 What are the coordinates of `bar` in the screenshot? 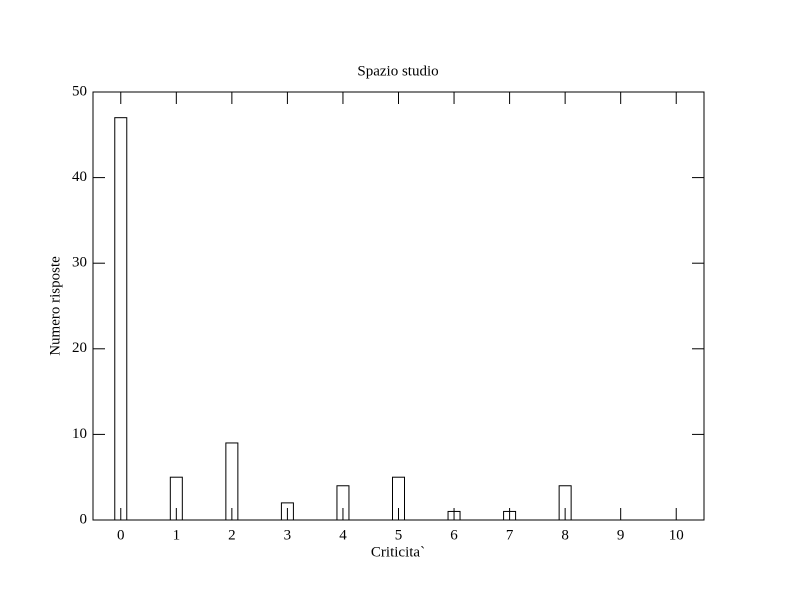 It's located at (121, 319).